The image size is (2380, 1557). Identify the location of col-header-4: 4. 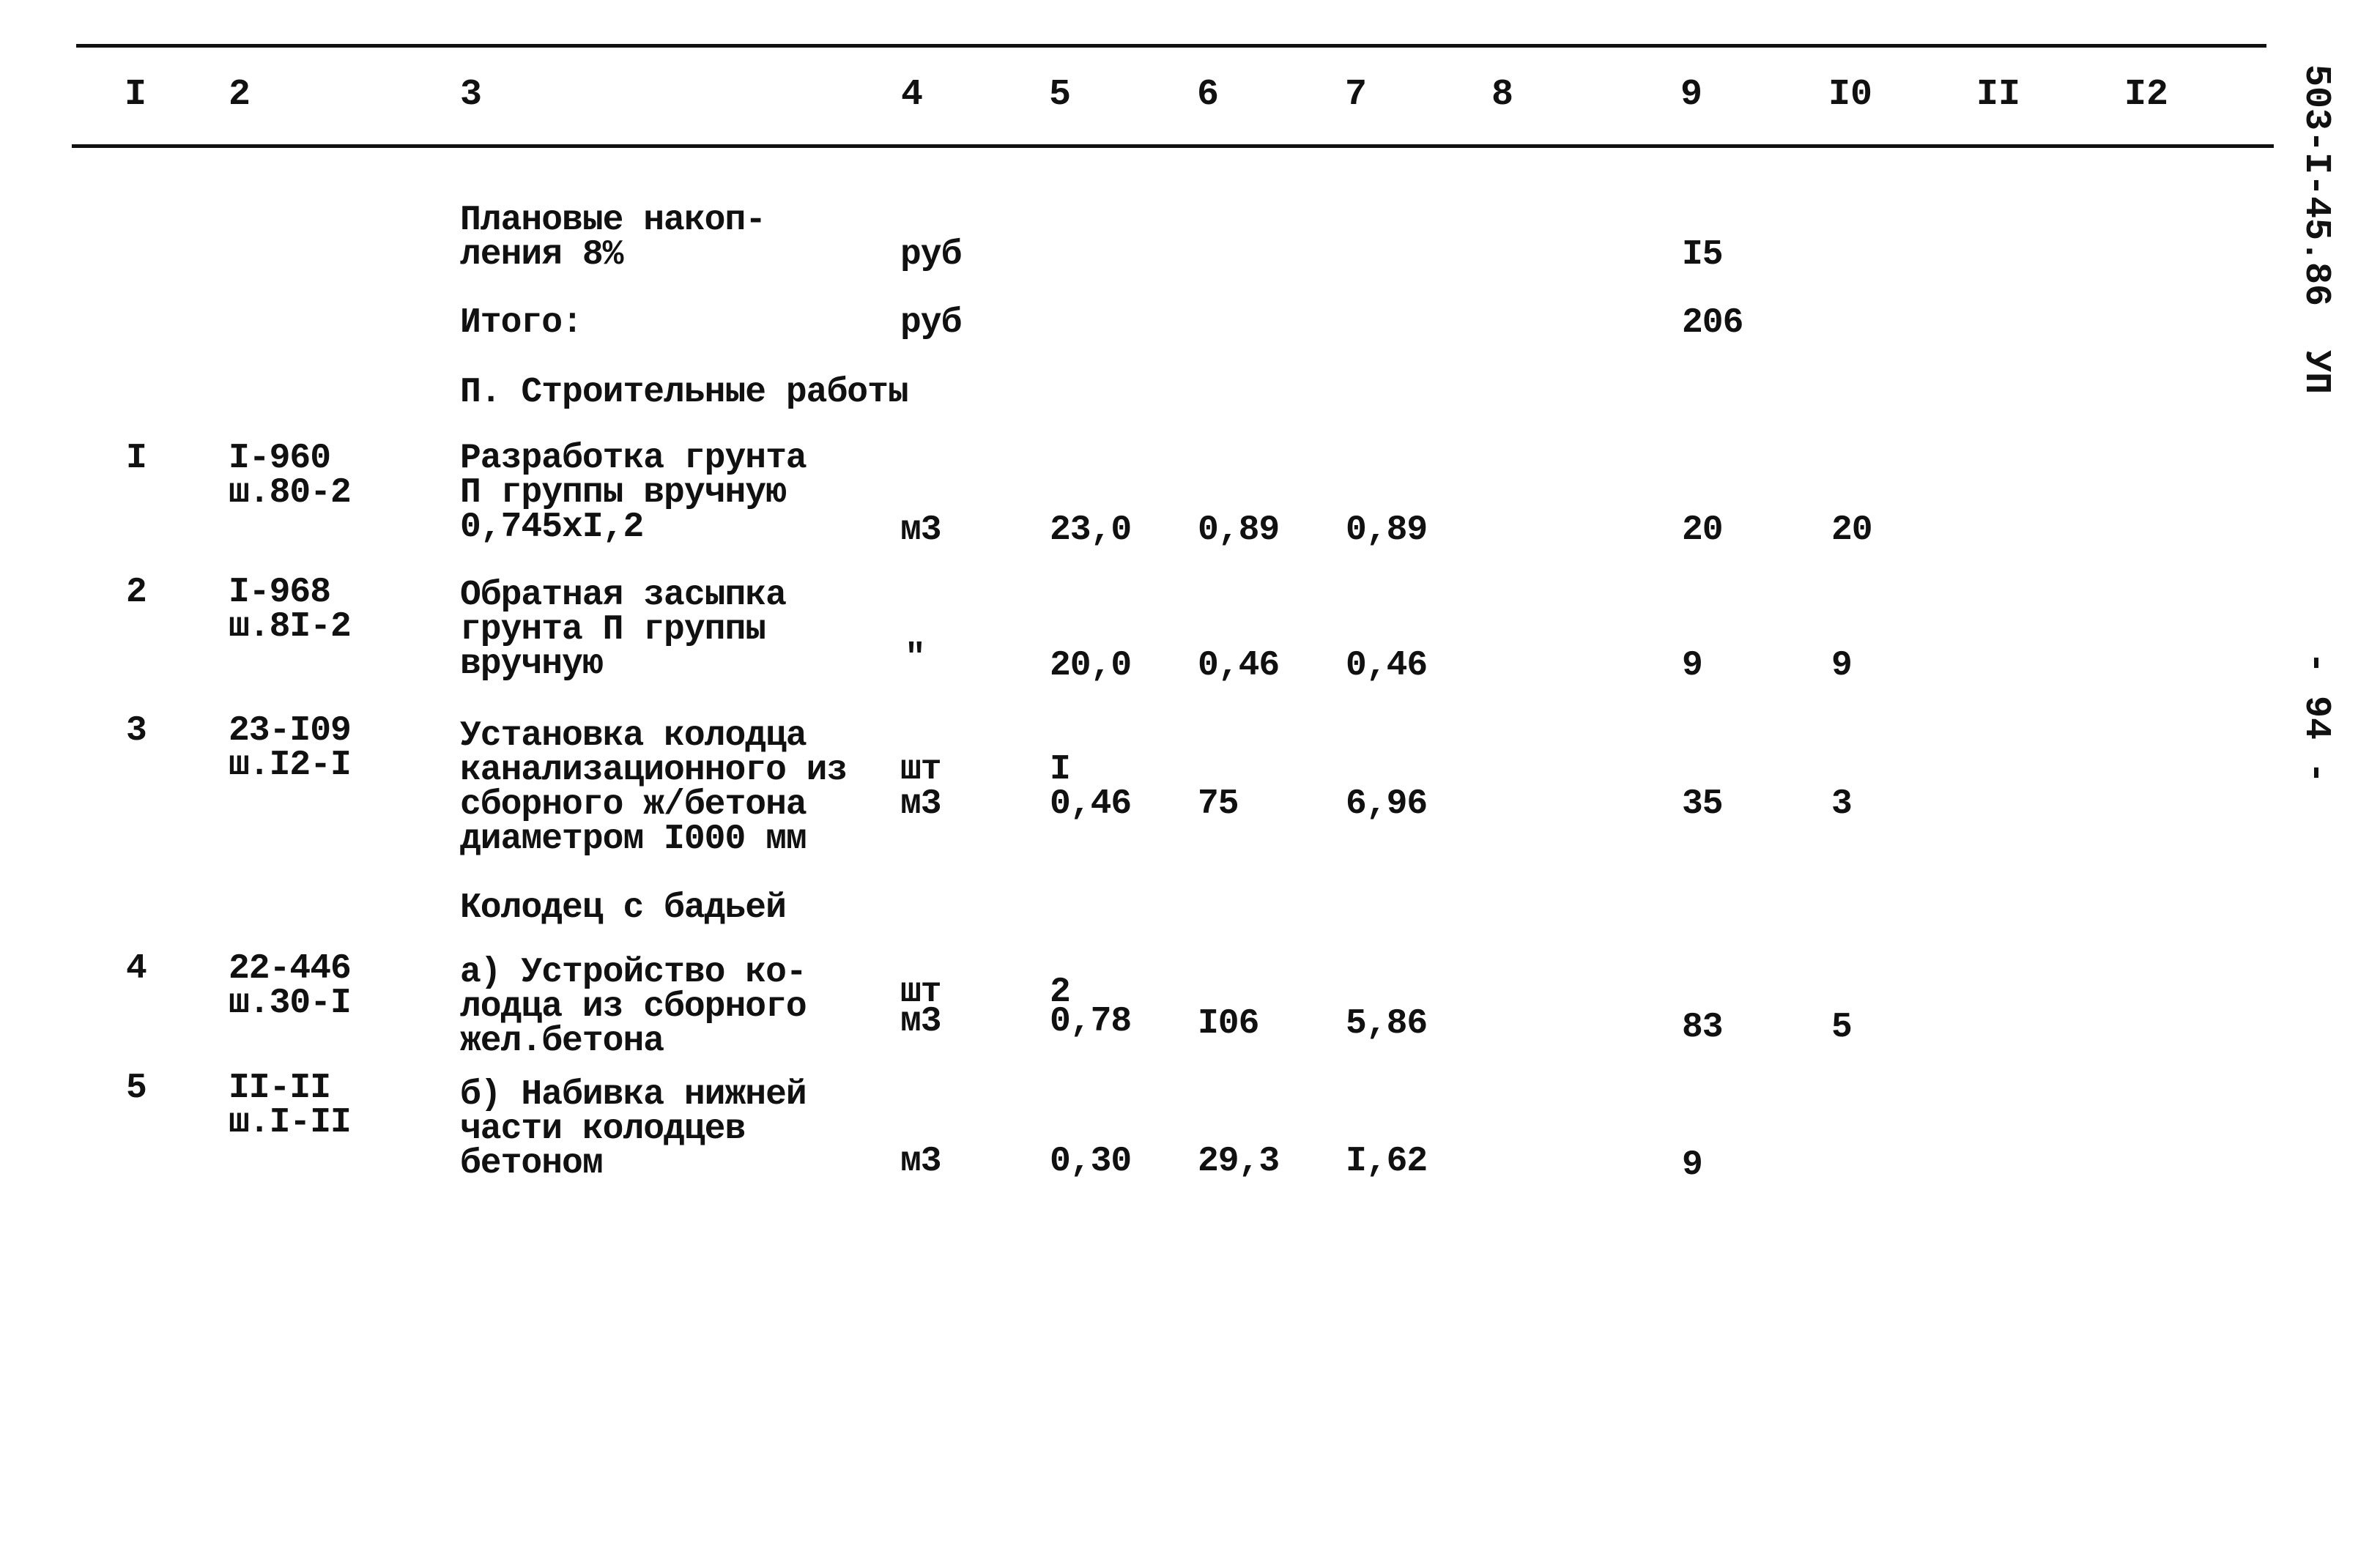
(912, 95).